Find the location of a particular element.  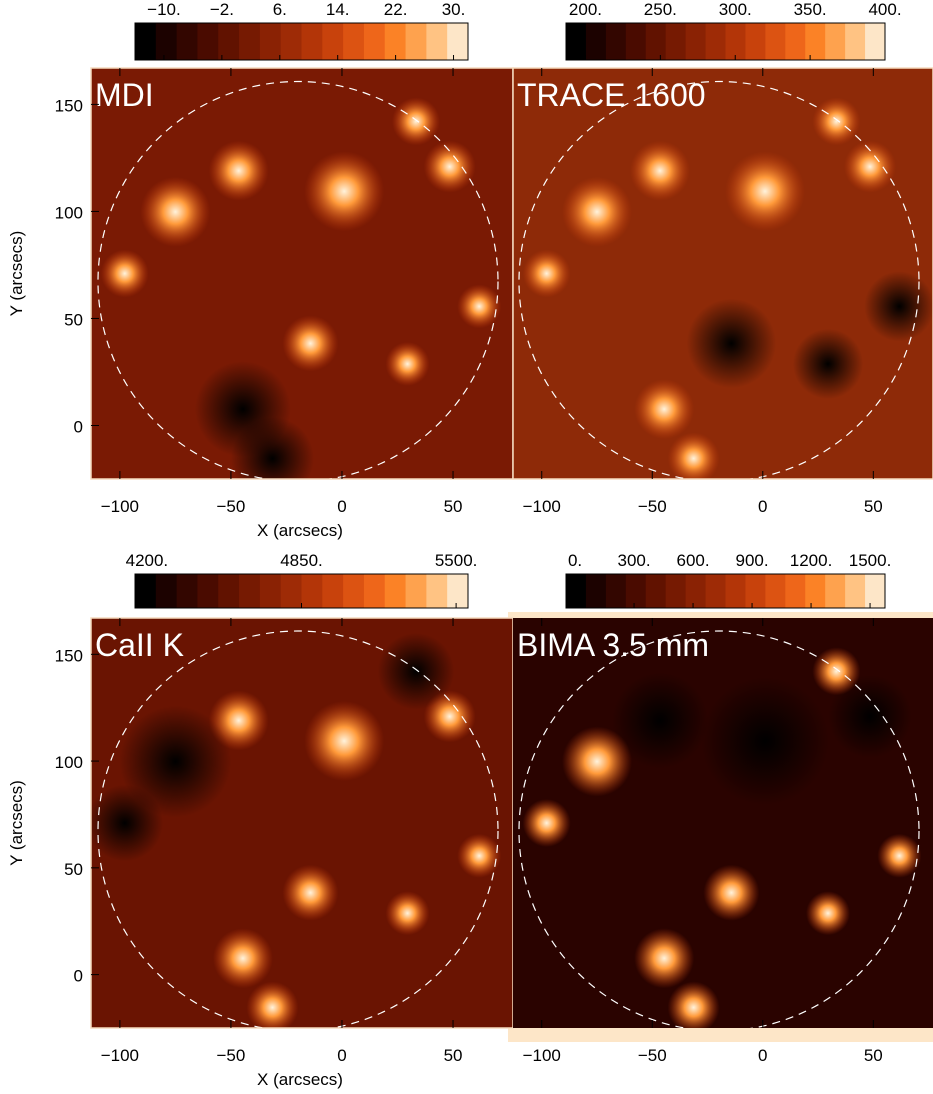

panel-title: BIMA 3.5 mm is located at coordinates (613, 645).